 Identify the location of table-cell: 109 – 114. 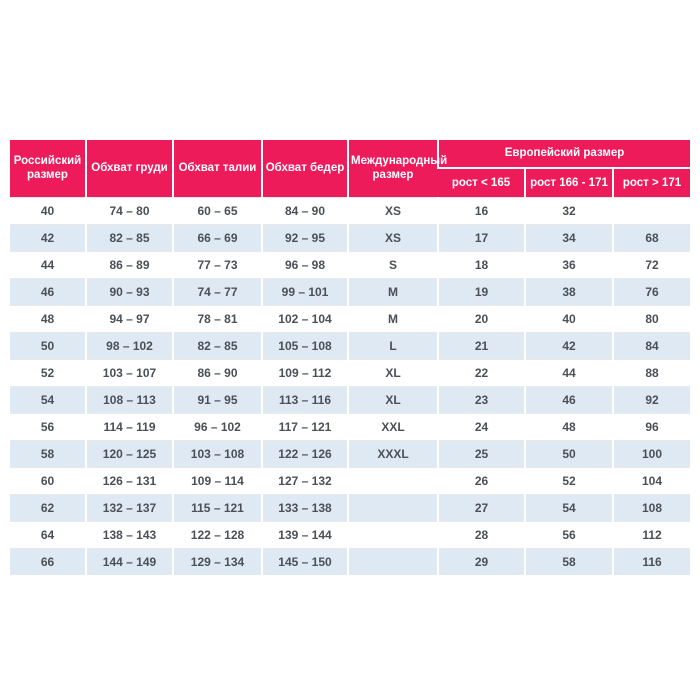
(217, 480).